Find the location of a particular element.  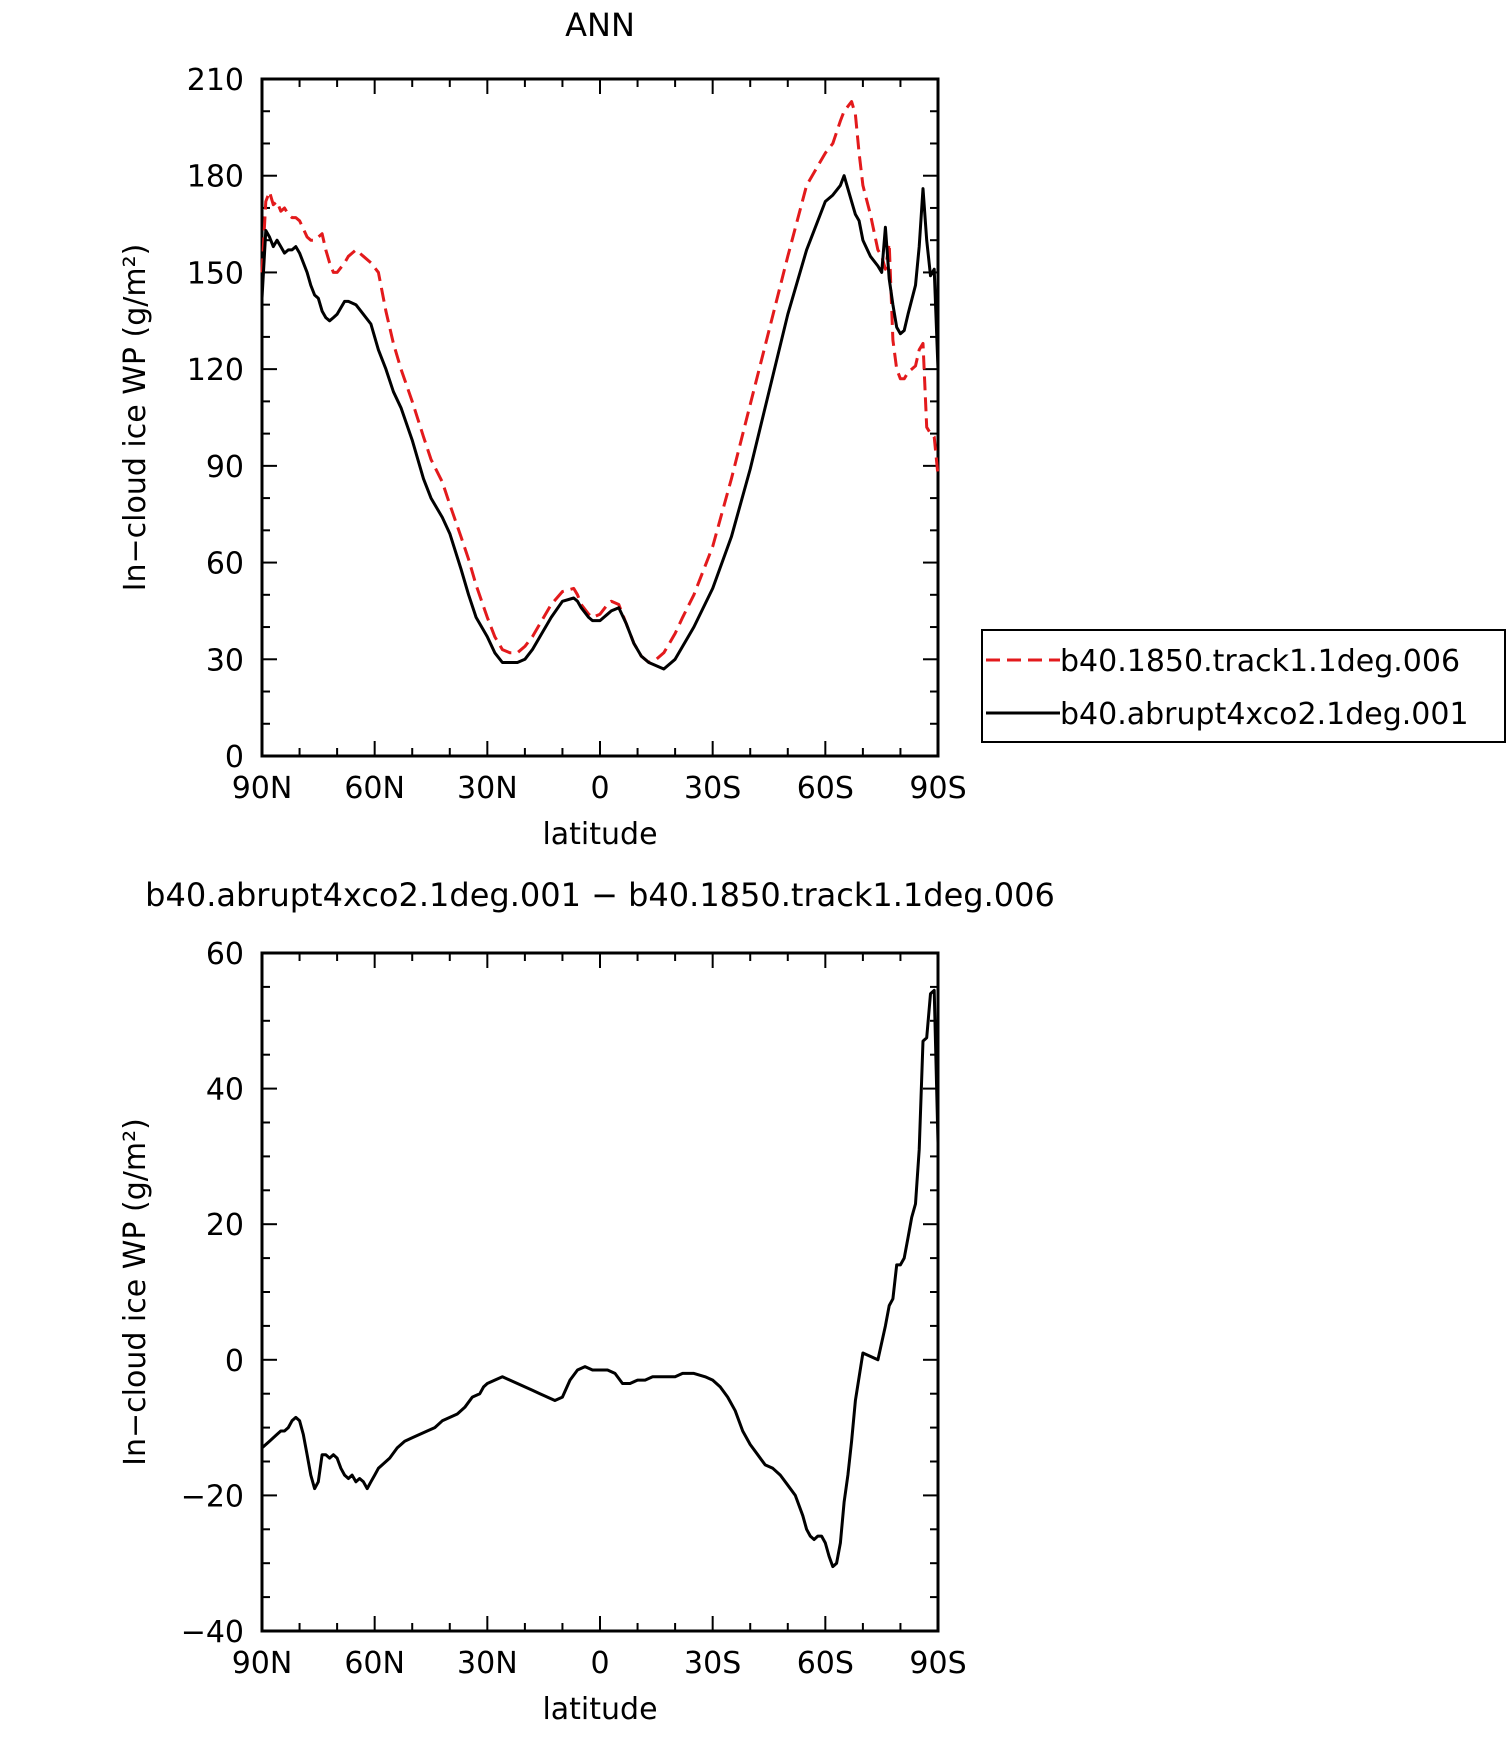

y-tick-label: 150 is located at coordinates (215, 273).